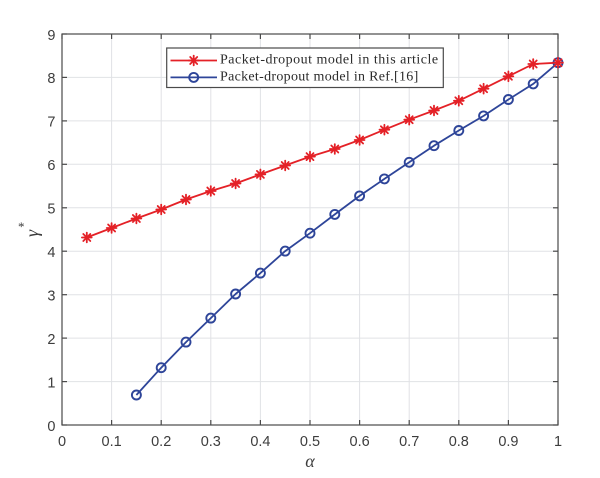 Image resolution: width=600 pixels, height=478 pixels. What do you see at coordinates (51, 79) in the screenshot?
I see `svg-text: 8` at bounding box center [51, 79].